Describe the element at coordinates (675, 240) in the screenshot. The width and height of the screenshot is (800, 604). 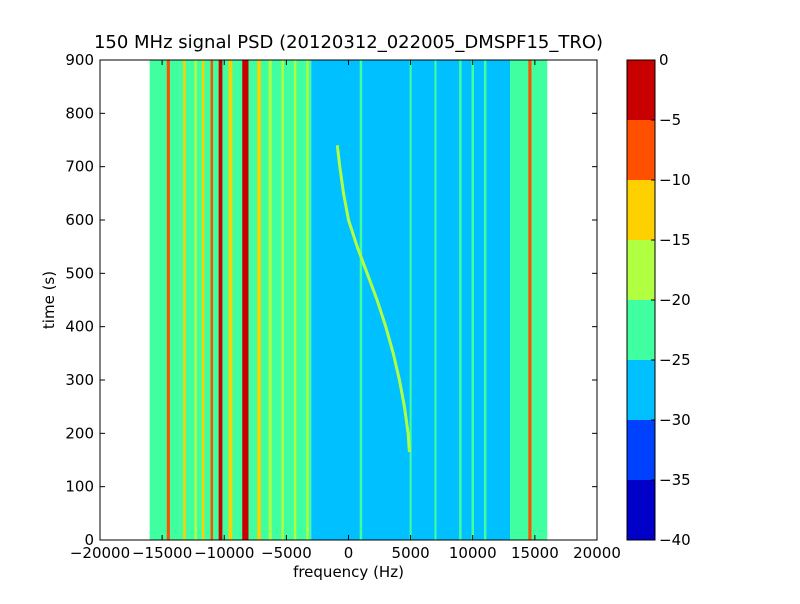
I see `colorbar-tick-label: −15` at that location.